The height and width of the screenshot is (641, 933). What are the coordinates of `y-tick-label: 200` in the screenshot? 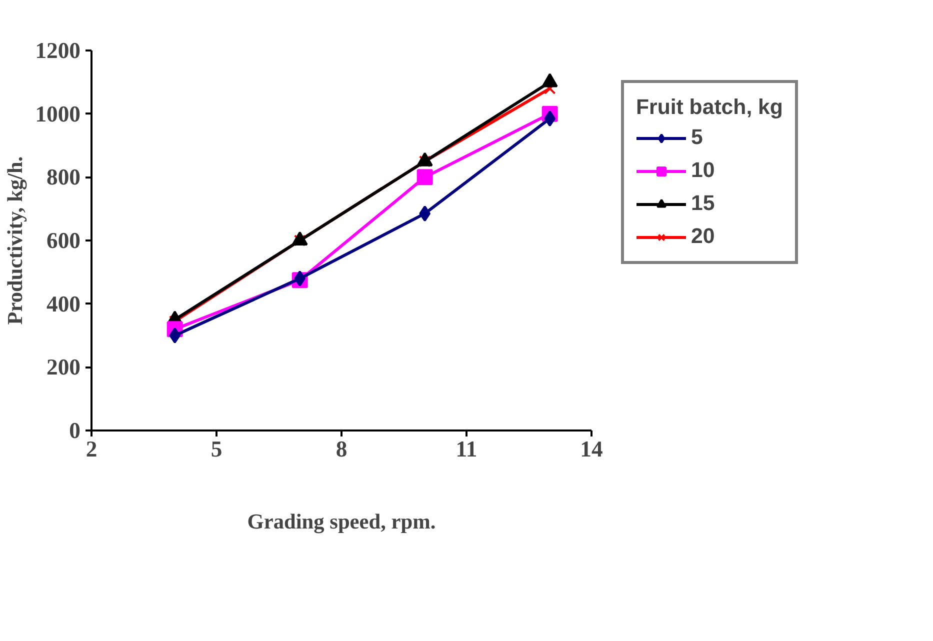 It's located at (63, 367).